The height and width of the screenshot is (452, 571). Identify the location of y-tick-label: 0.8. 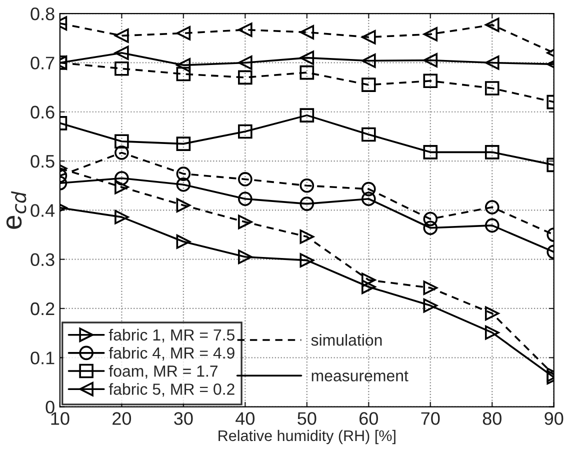
(42, 13).